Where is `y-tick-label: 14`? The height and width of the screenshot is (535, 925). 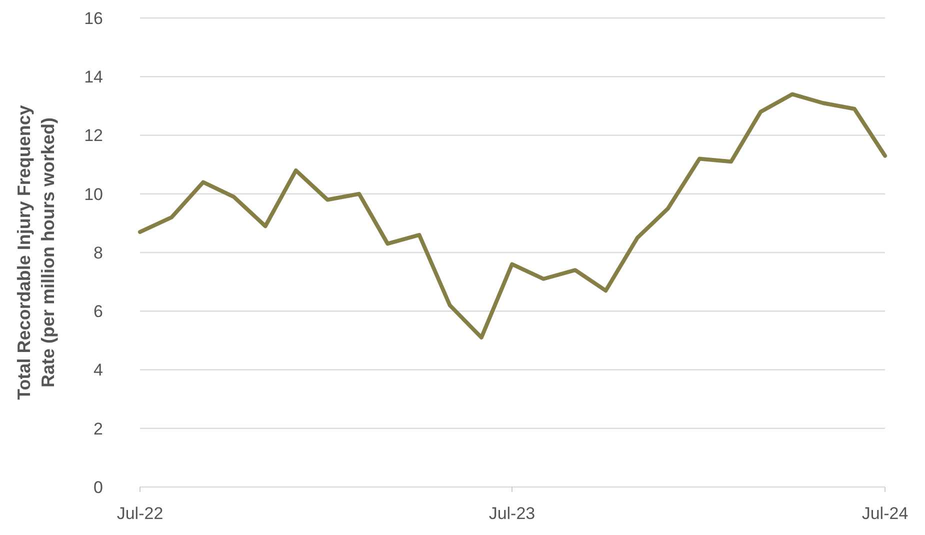 y-tick-label: 14 is located at coordinates (93, 77).